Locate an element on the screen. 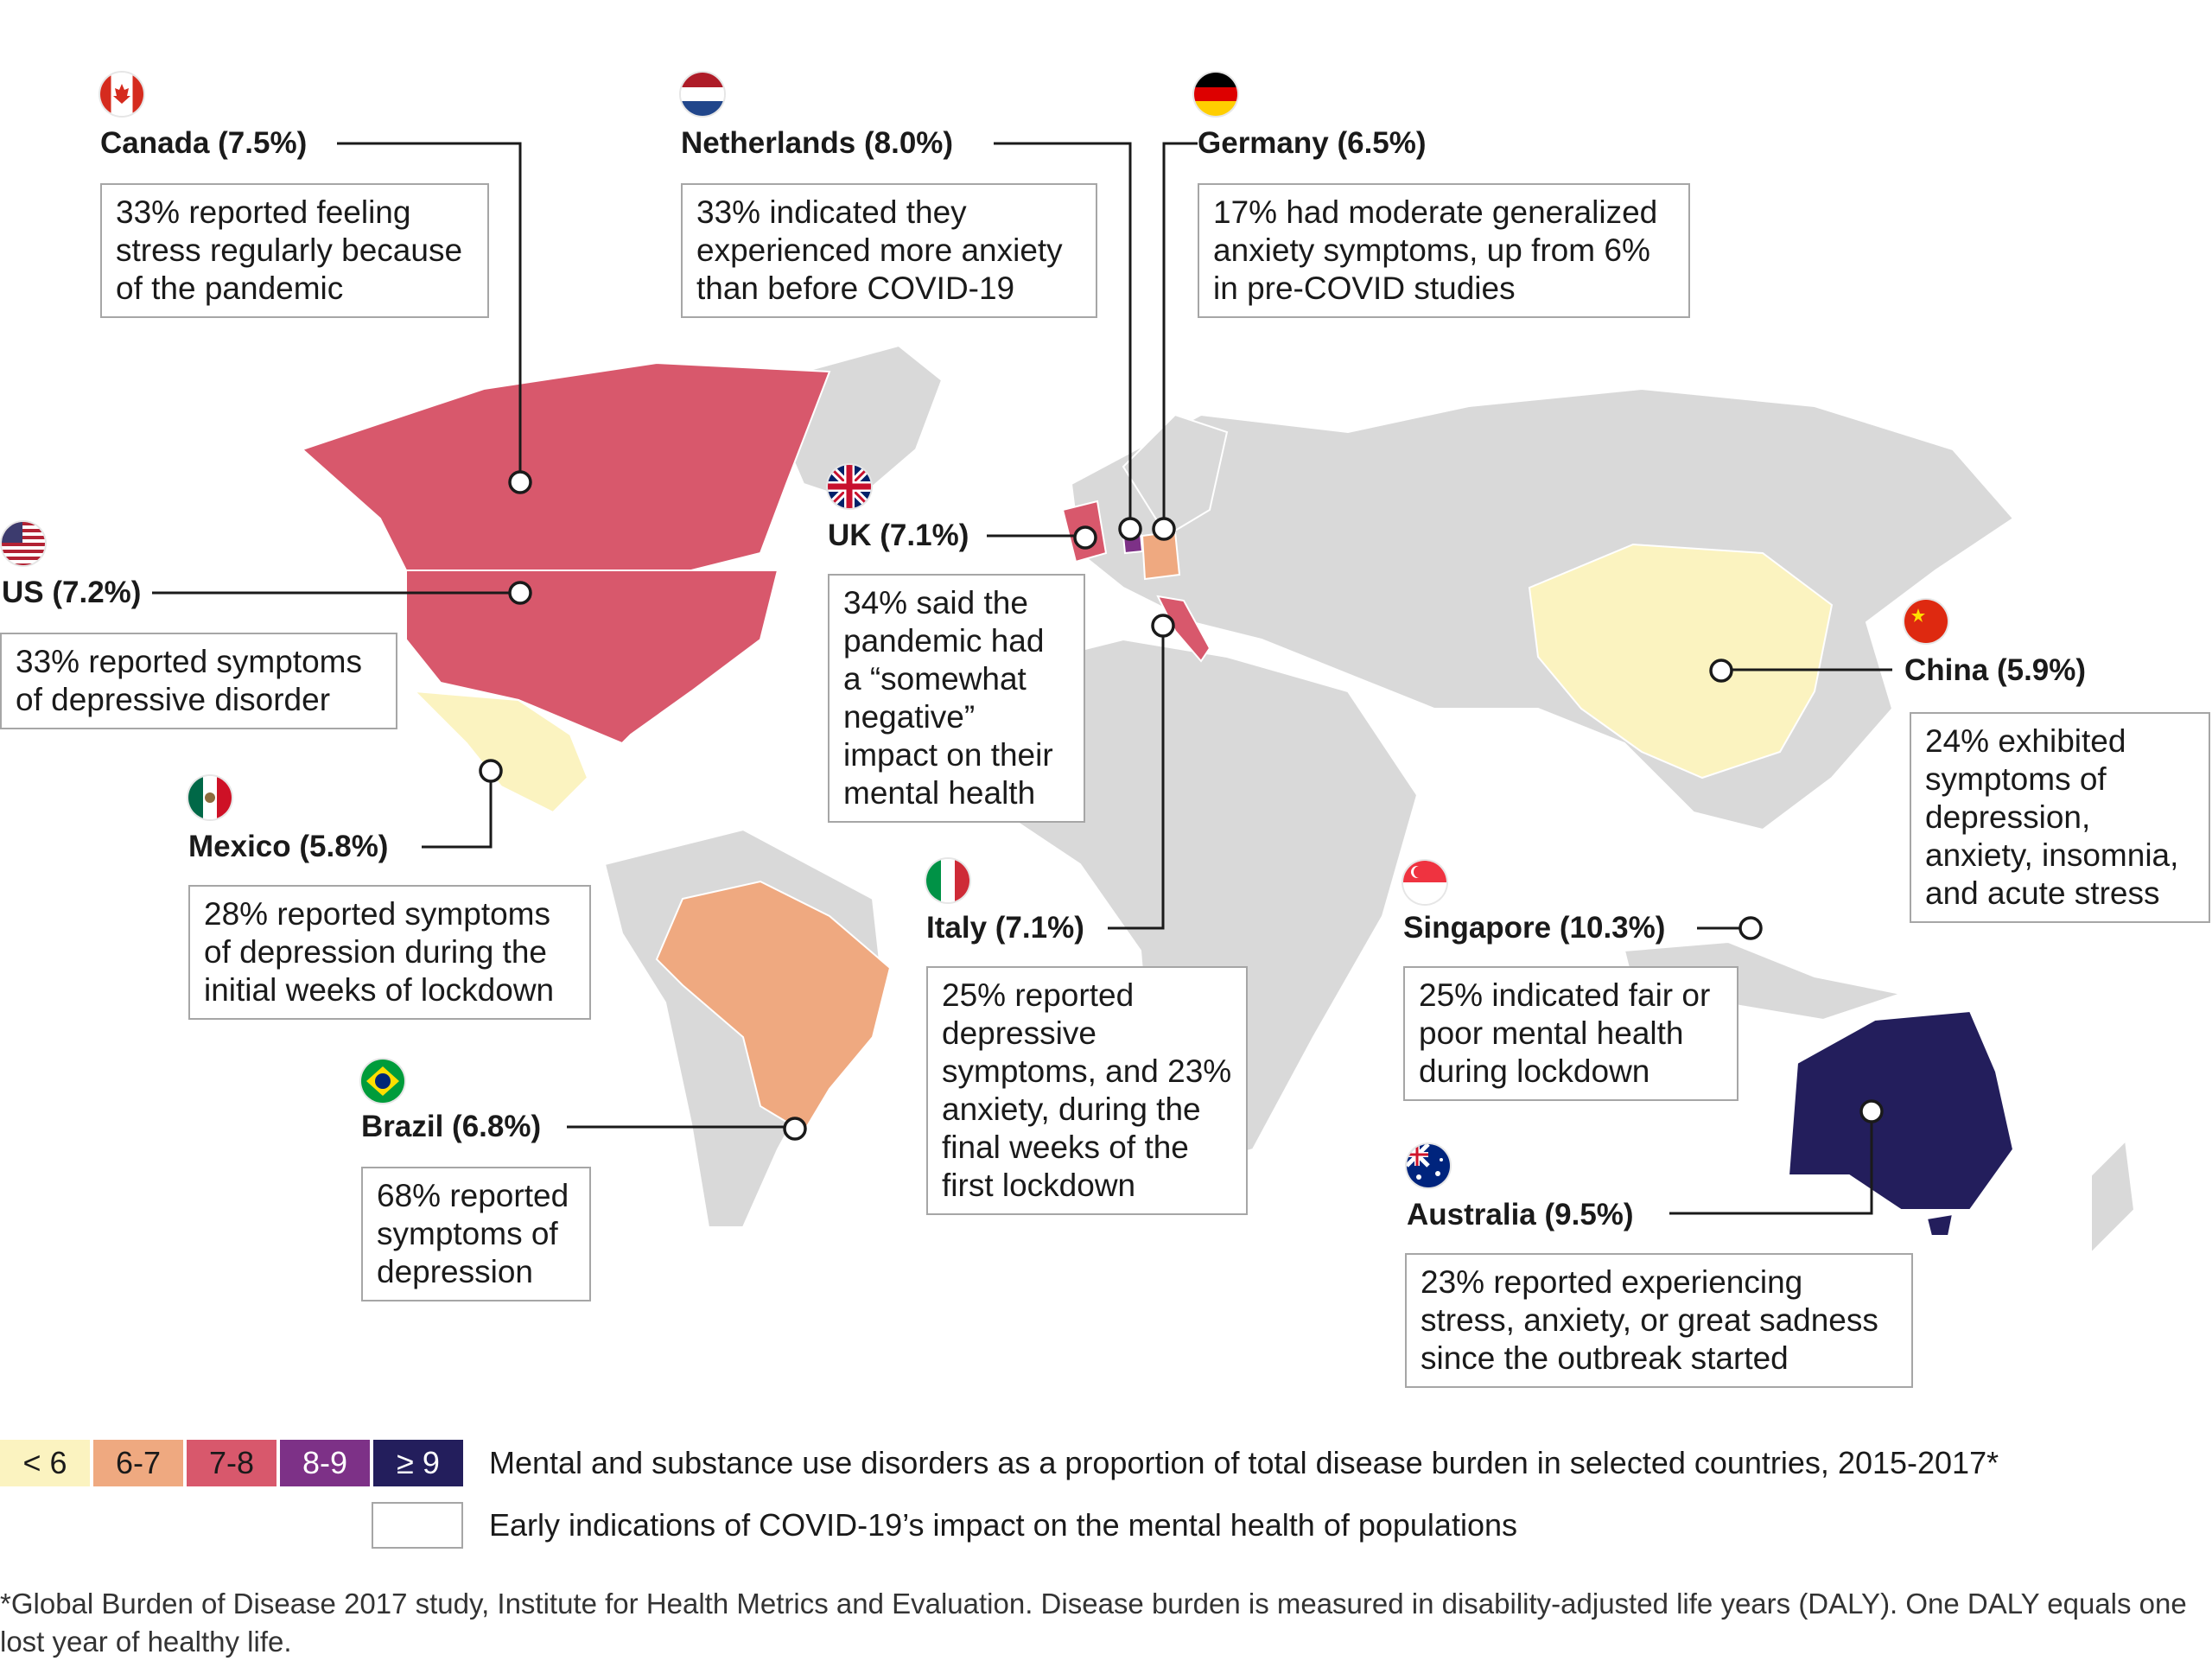 The image size is (2212, 1661). uk-flag-icon is located at coordinates (849, 486).